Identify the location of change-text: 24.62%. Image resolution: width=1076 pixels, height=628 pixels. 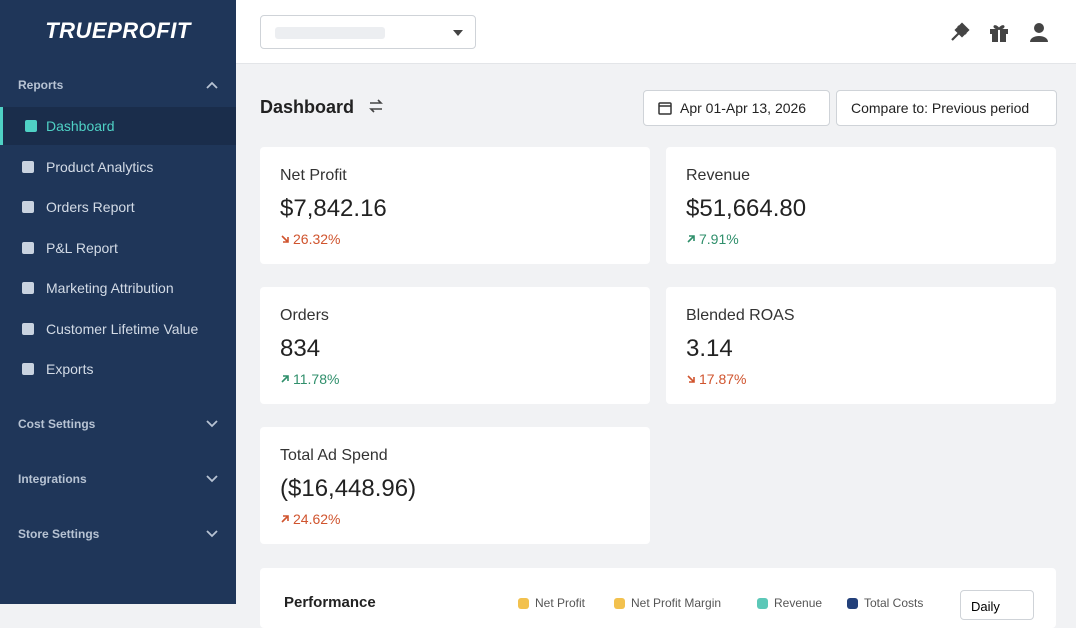
(317, 519).